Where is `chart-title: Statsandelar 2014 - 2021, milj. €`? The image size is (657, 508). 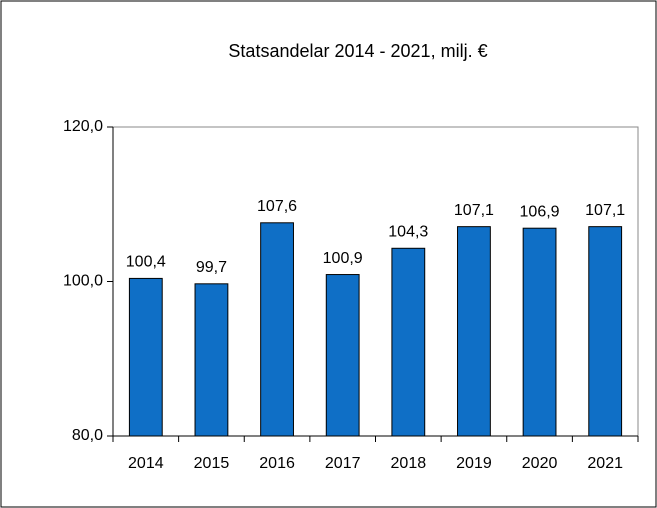
chart-title: Statsandelar 2014 - 2021, milj. € is located at coordinates (357, 51).